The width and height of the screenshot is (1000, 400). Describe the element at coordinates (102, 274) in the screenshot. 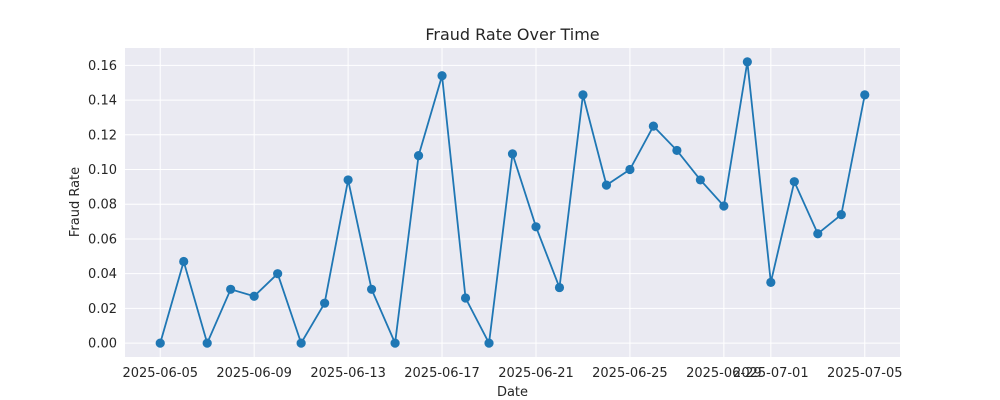

I see `y-tick-label: 0.04` at that location.